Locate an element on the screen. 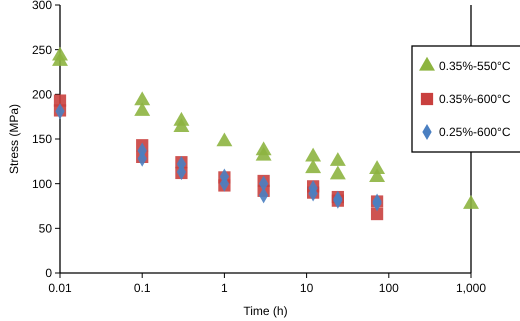 This screenshot has width=520, height=321. y-tick-label: 50 is located at coordinates (45, 229).